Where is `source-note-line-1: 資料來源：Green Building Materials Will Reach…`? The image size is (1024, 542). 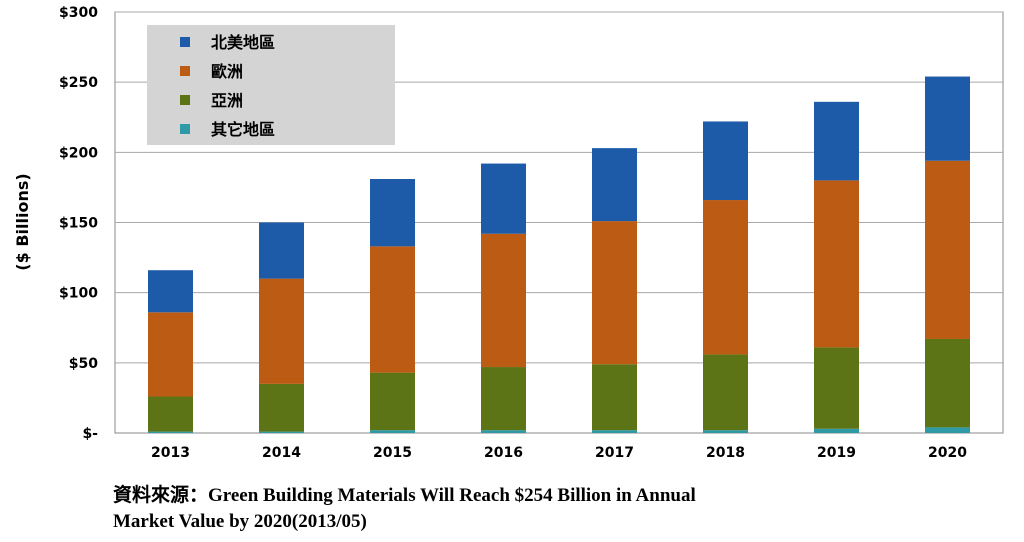 source-note-line-1: 資料來源：Green Building Materials Will Reach… is located at coordinates (404, 495).